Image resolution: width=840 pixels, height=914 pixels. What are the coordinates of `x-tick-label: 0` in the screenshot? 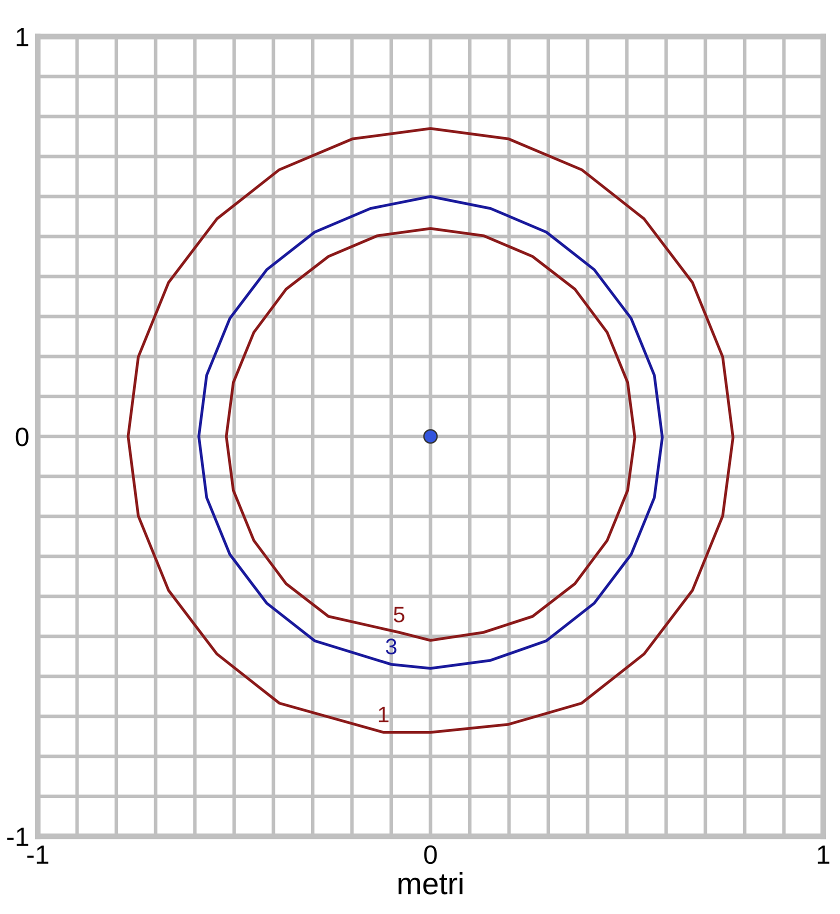 It's located at (430, 854).